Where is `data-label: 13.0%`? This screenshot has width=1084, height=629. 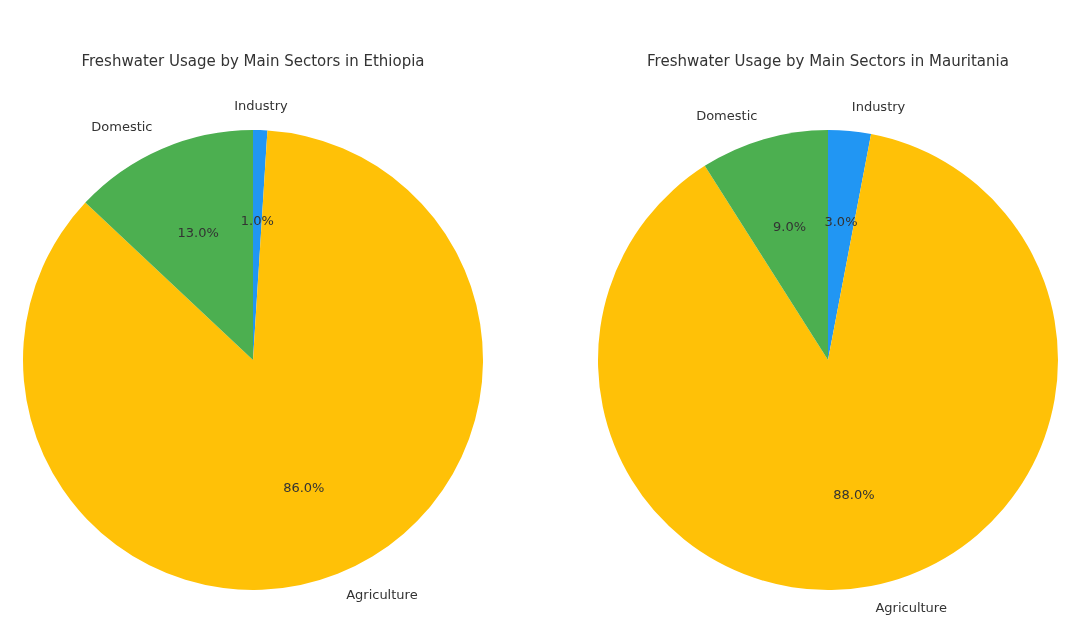 data-label: 13.0% is located at coordinates (198, 232).